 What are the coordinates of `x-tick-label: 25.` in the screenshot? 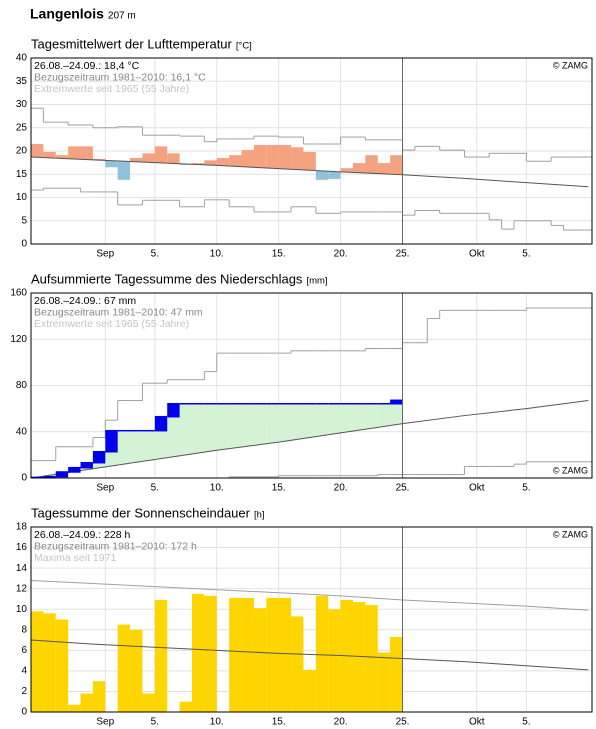 It's located at (403, 722).